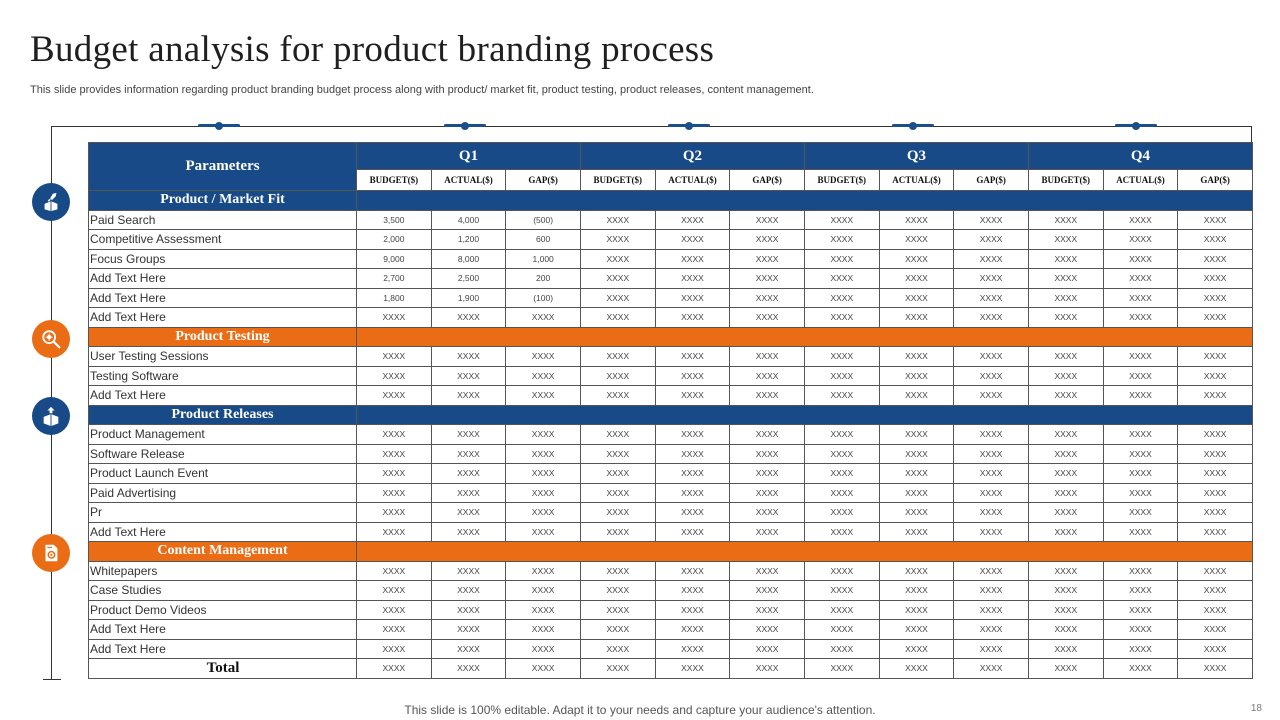 This screenshot has height=720, width=1280. Describe the element at coordinates (222, 473) in the screenshot. I see `row-label: Product Launch Event` at that location.